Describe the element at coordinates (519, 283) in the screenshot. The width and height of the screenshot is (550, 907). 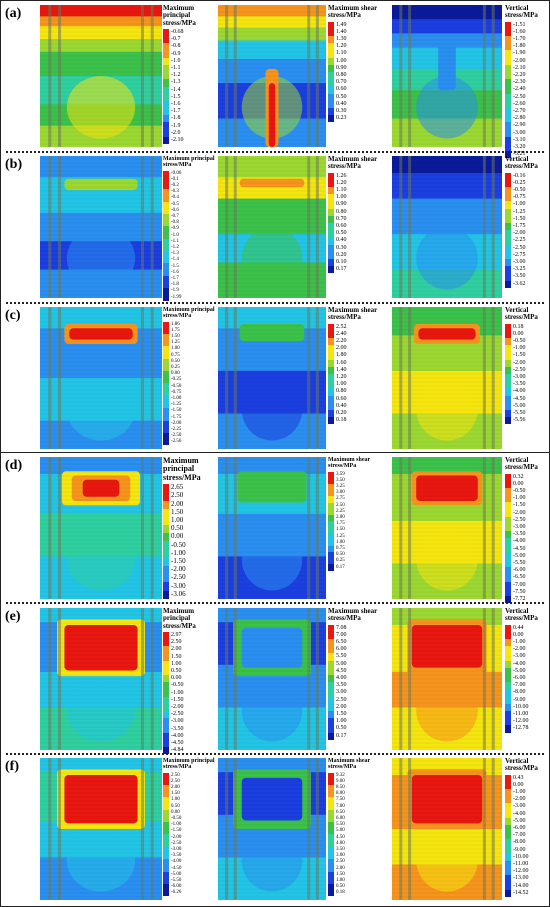
I see `colorbar-tick-label: -3.62` at that location.